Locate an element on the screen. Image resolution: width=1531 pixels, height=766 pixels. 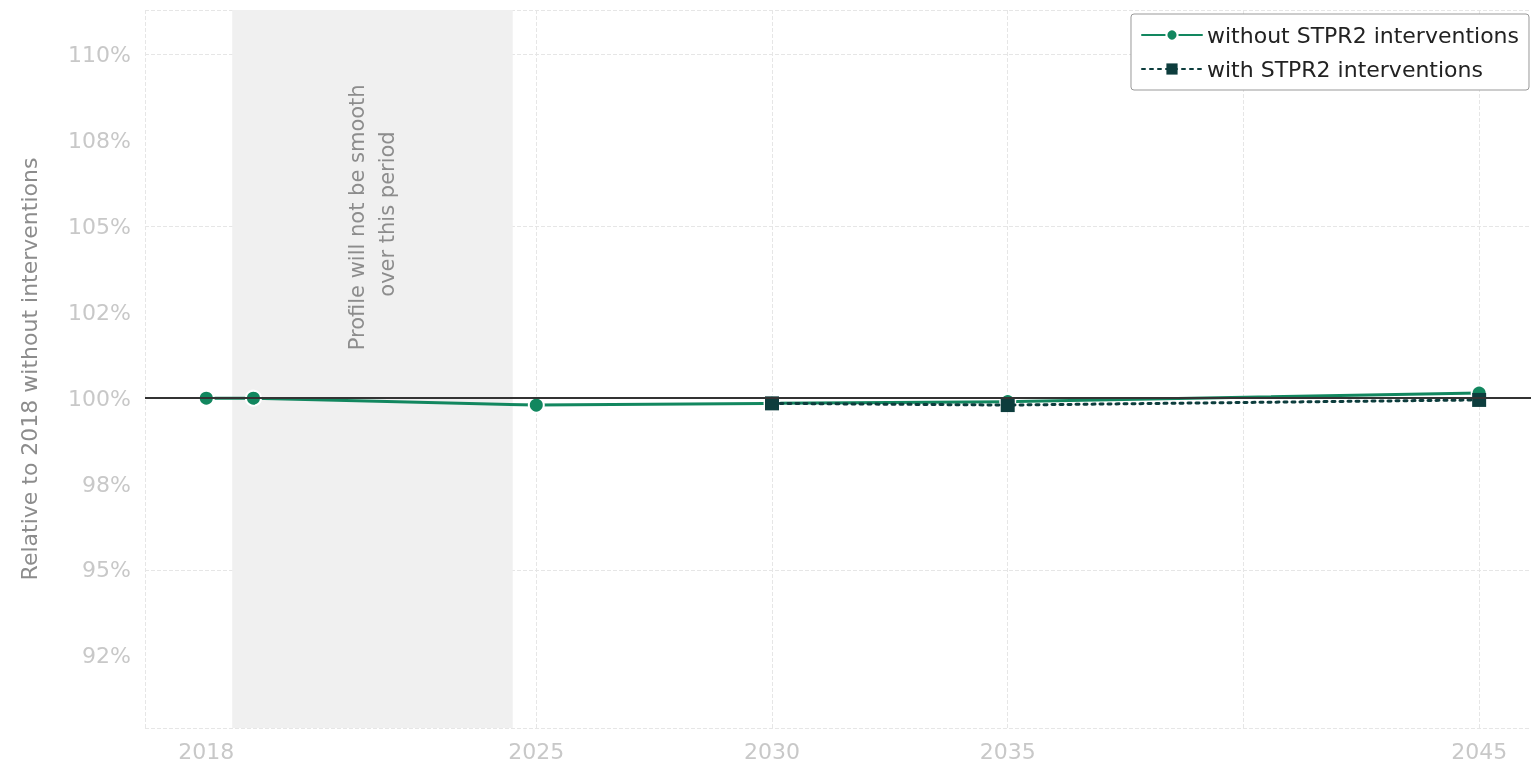
legend-label: without STPR2 interventions is located at coordinates (1363, 35).